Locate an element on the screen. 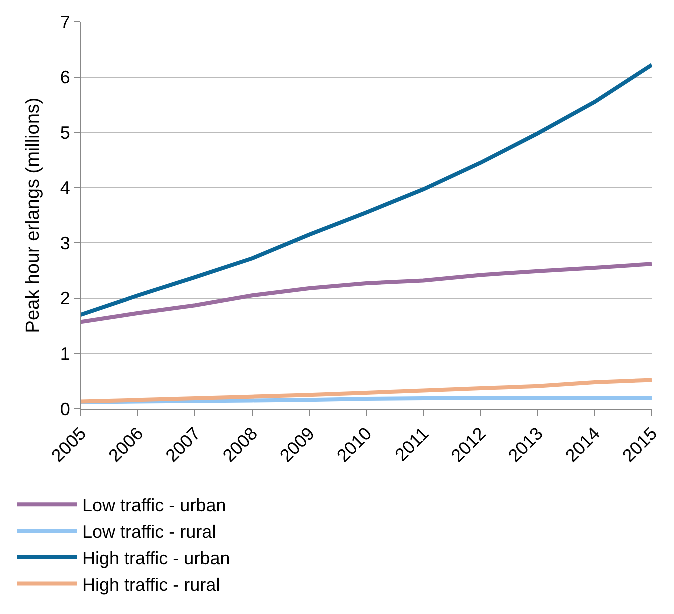 The height and width of the screenshot is (614, 674). y-tick-label: 1 is located at coordinates (65, 354).